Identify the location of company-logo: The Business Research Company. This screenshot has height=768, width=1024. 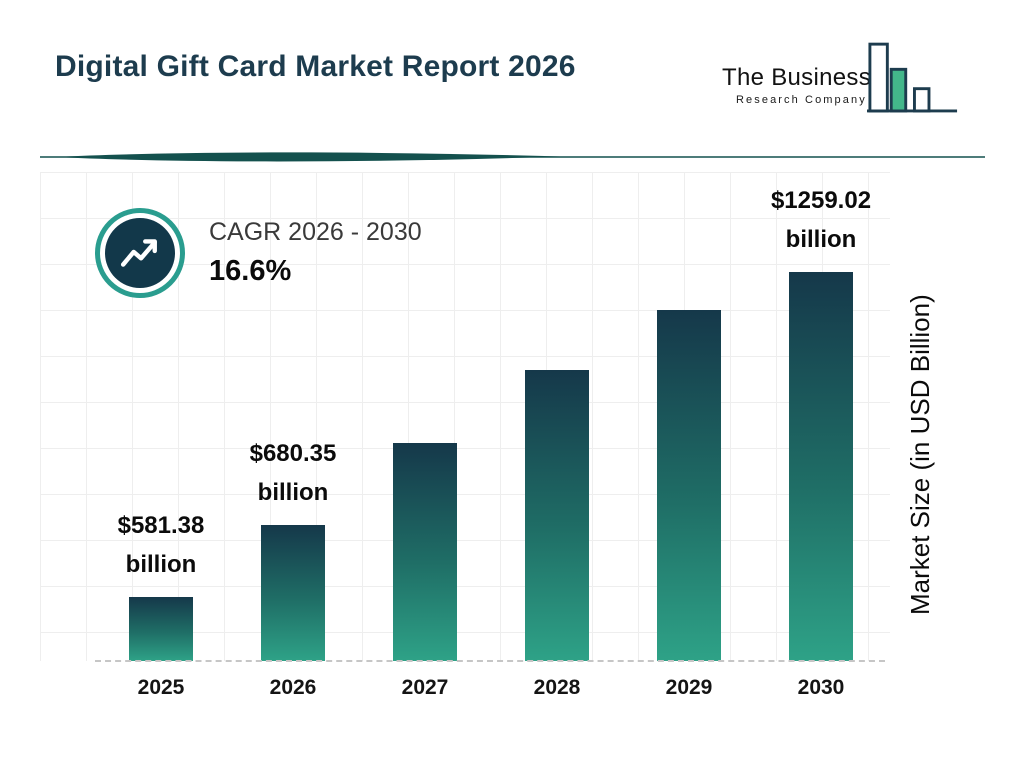
(844, 82).